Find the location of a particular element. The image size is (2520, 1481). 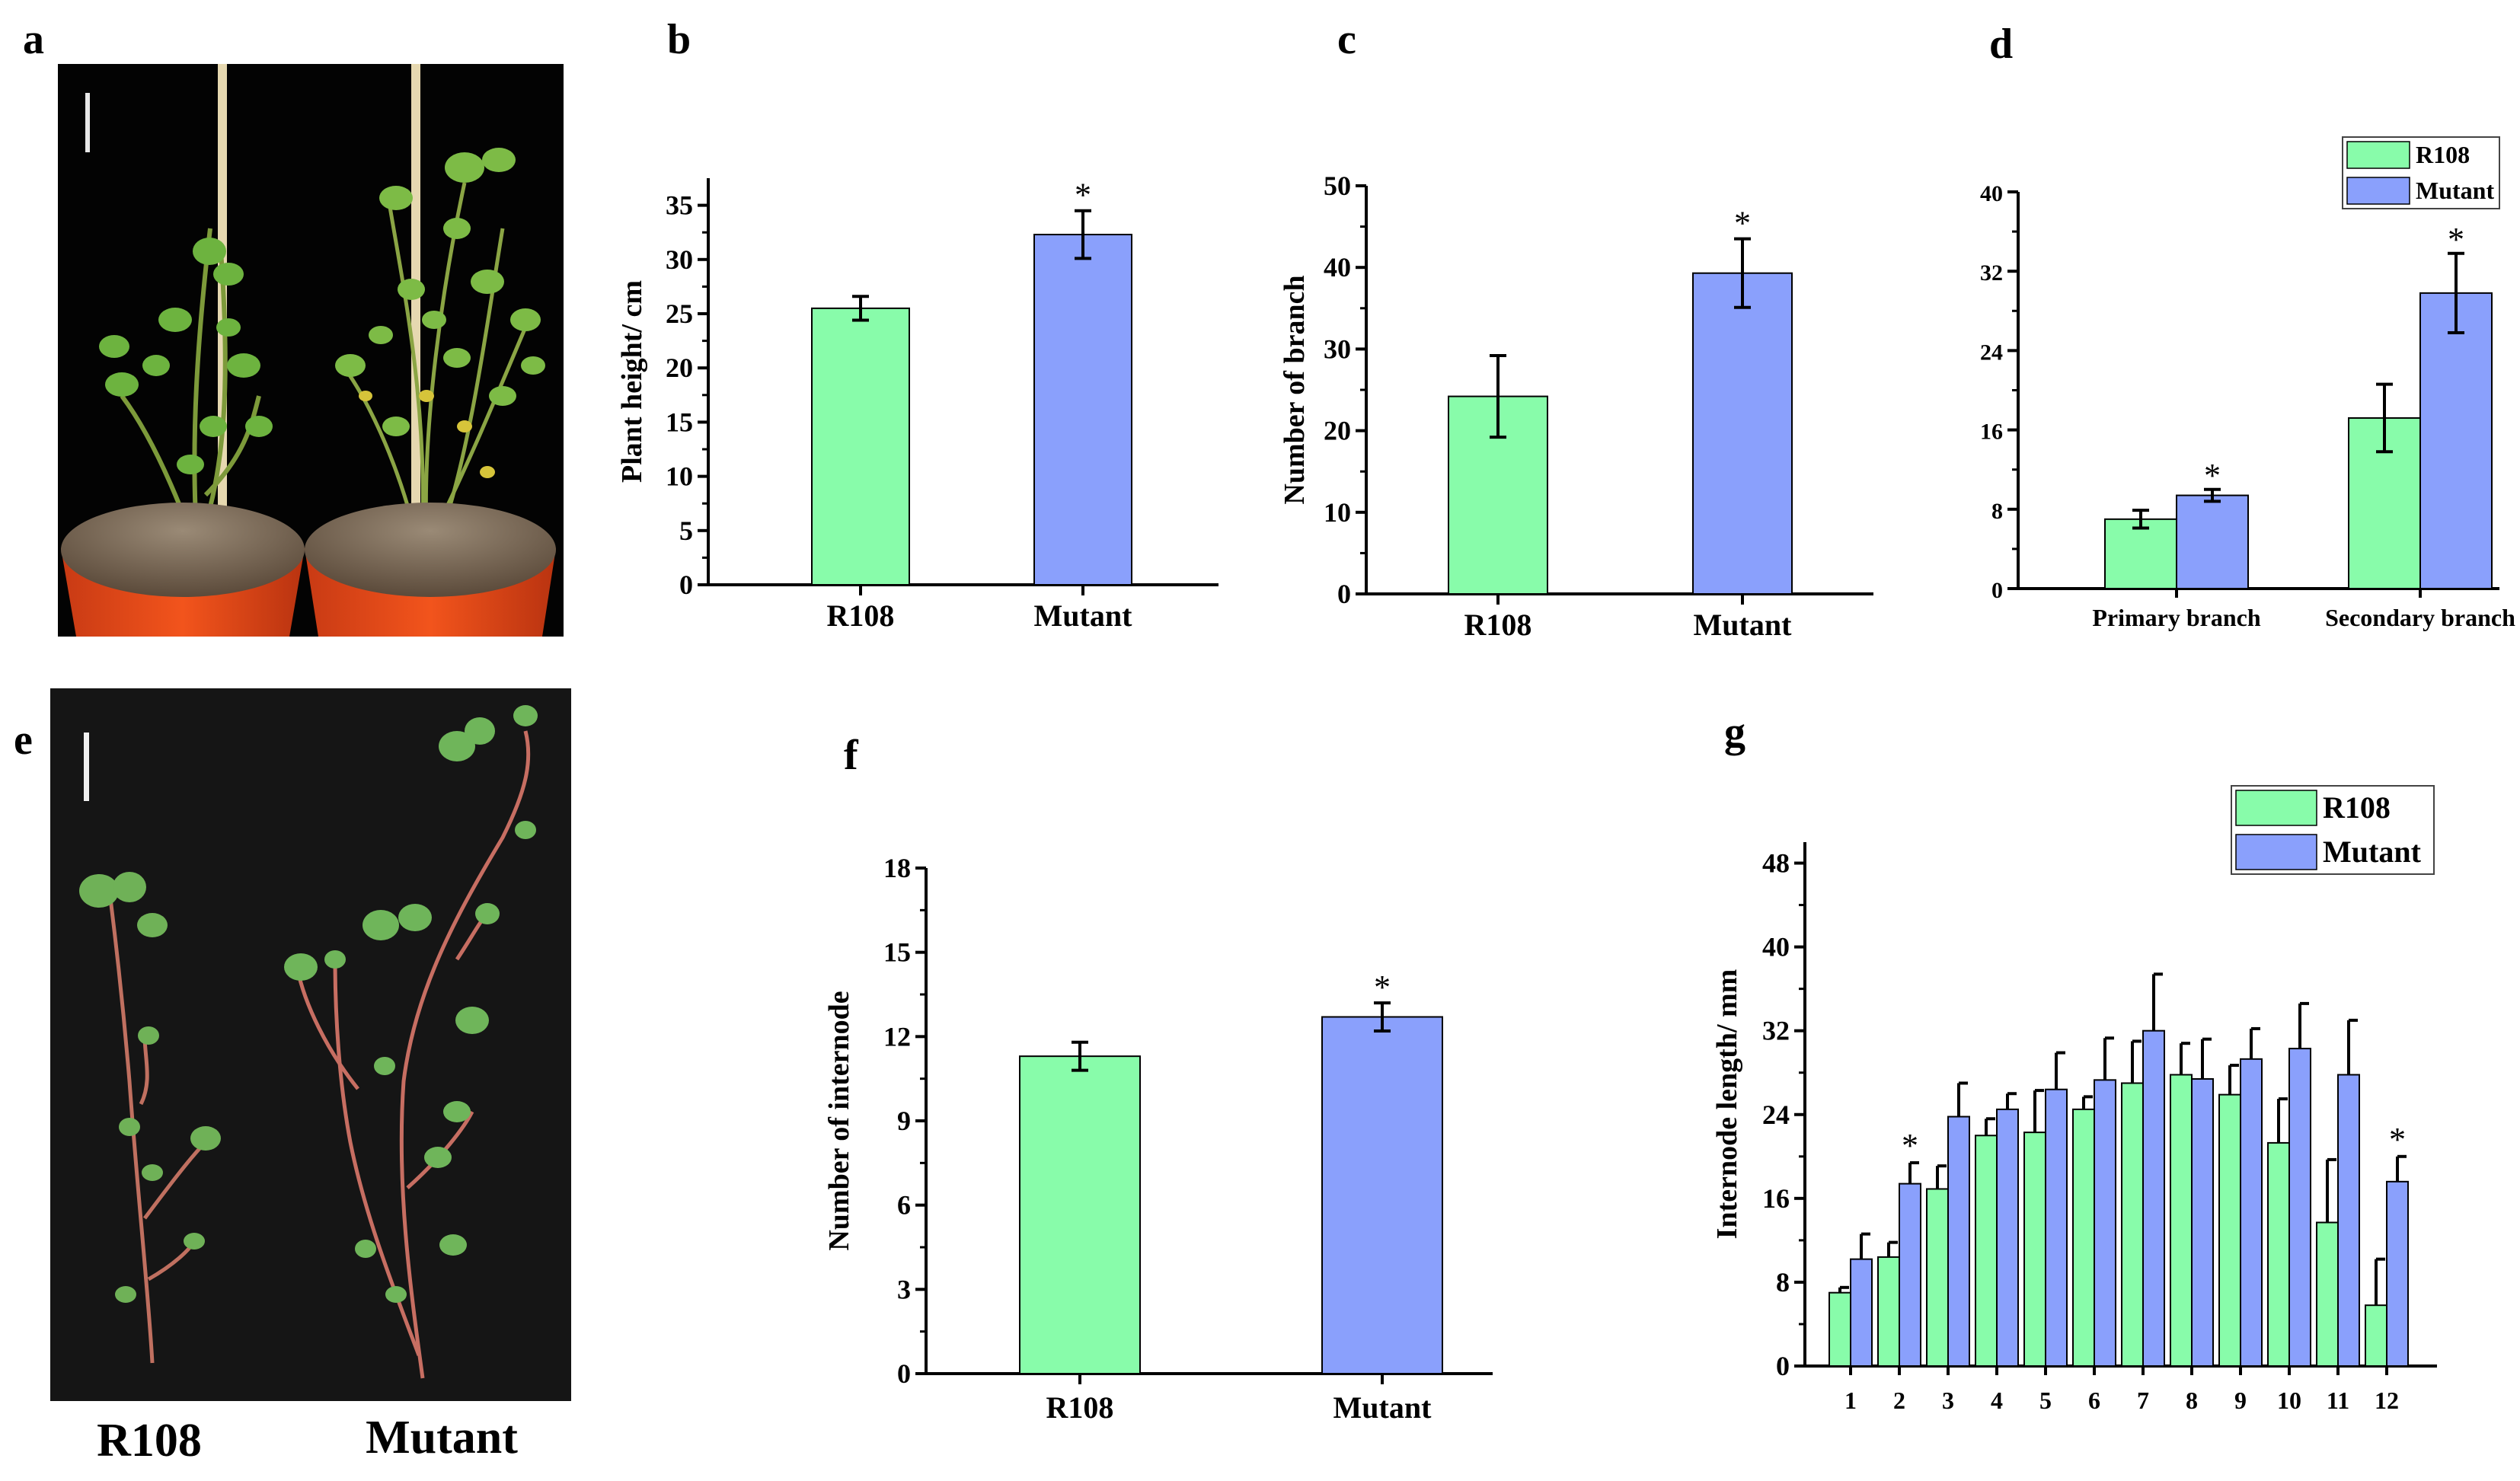

y-tick-label: 35 is located at coordinates (679, 205).